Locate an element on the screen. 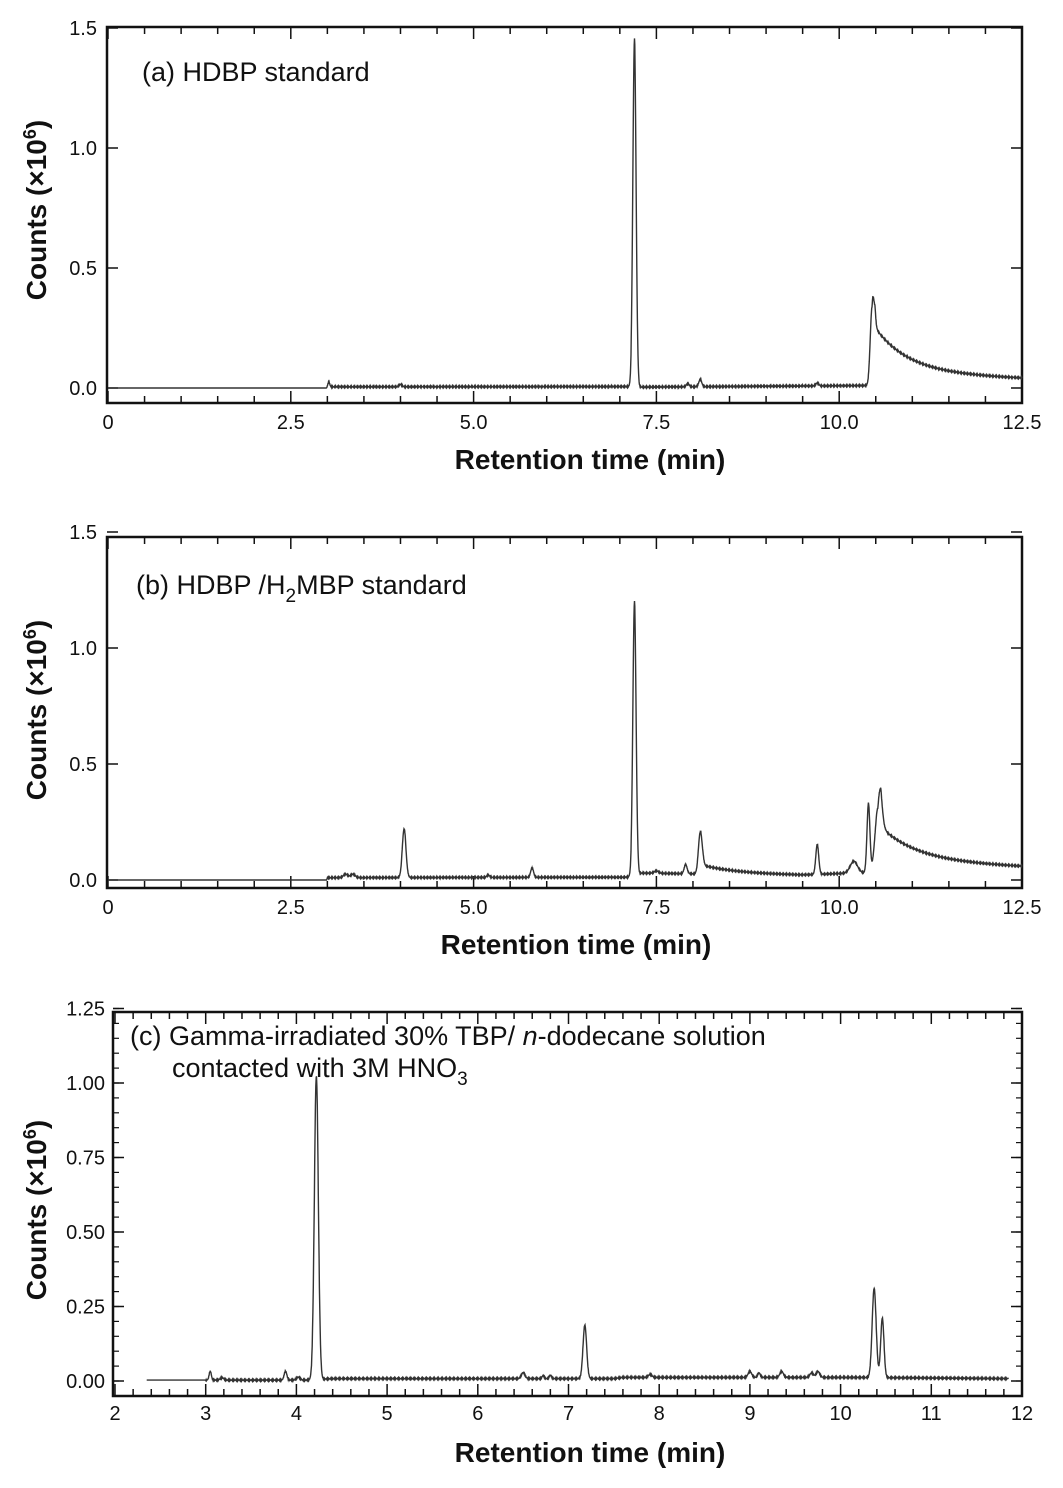 The height and width of the screenshot is (1488, 1063). y-tick-label: 0.50 is located at coordinates (85, 1233).